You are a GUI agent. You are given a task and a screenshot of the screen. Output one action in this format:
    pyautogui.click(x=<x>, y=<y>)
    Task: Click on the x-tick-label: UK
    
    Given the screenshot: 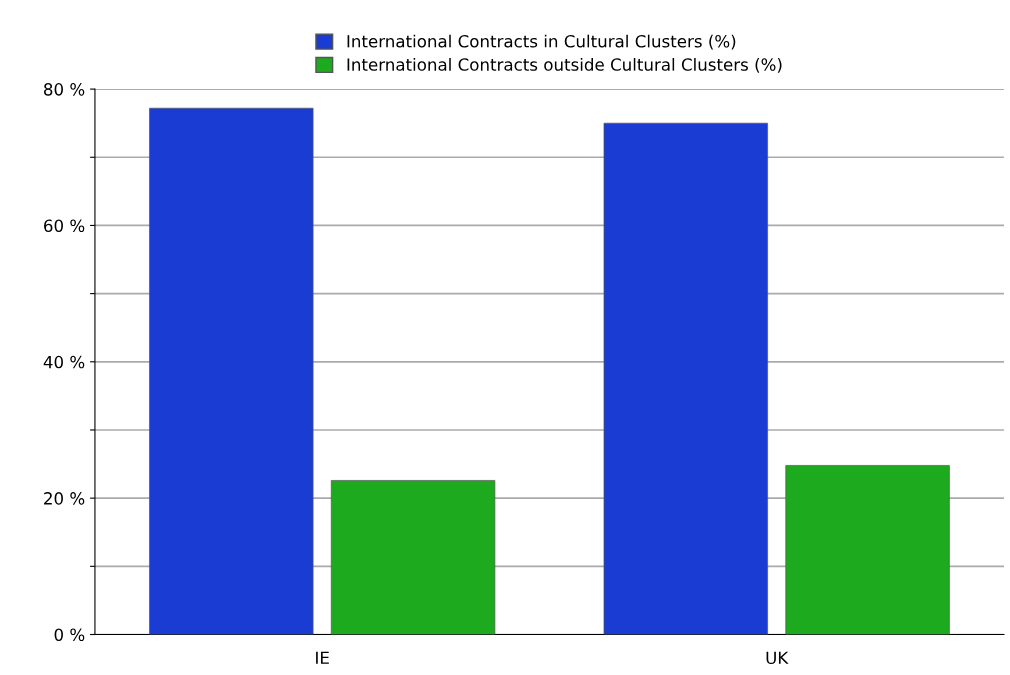 What is the action you would take?
    pyautogui.click(x=777, y=658)
    